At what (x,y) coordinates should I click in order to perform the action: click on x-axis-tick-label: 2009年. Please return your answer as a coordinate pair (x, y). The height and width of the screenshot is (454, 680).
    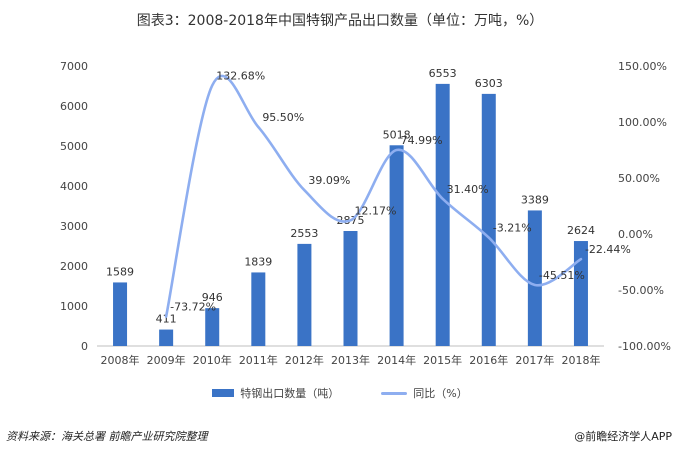
    Looking at the image, I should click on (166, 360).